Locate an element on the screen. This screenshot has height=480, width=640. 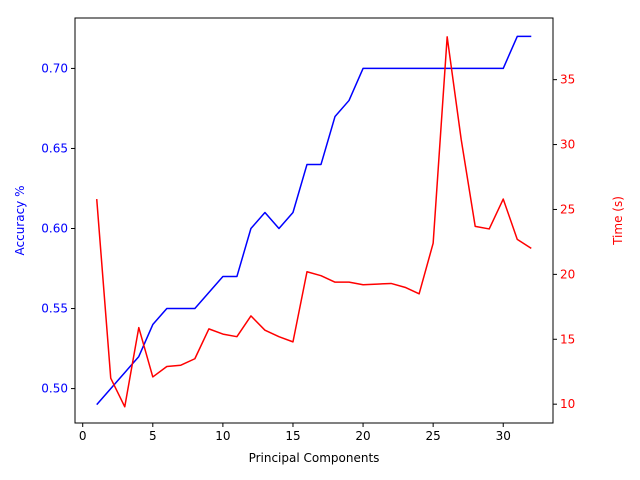
y-axis-left: 0.50 0.55 0.60 0.65 0.70 is located at coordinates (58, 228).